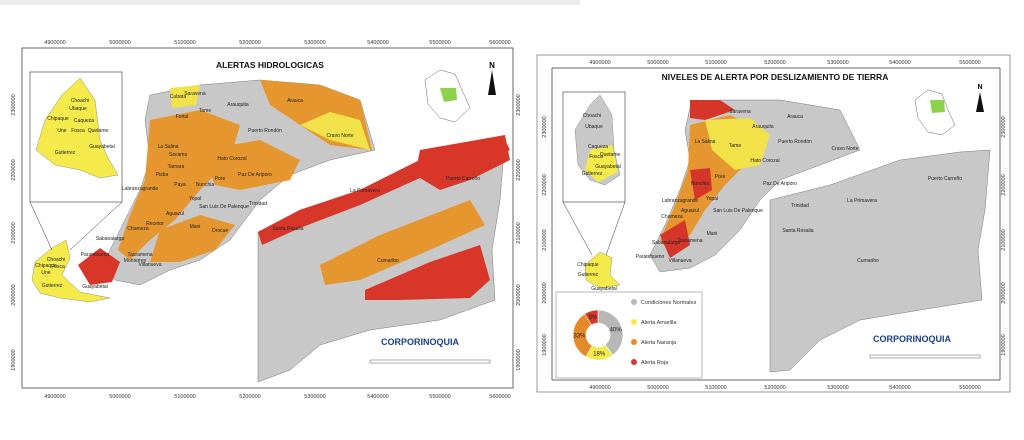  I want to click on donut-label: 9%, so click(593, 318).